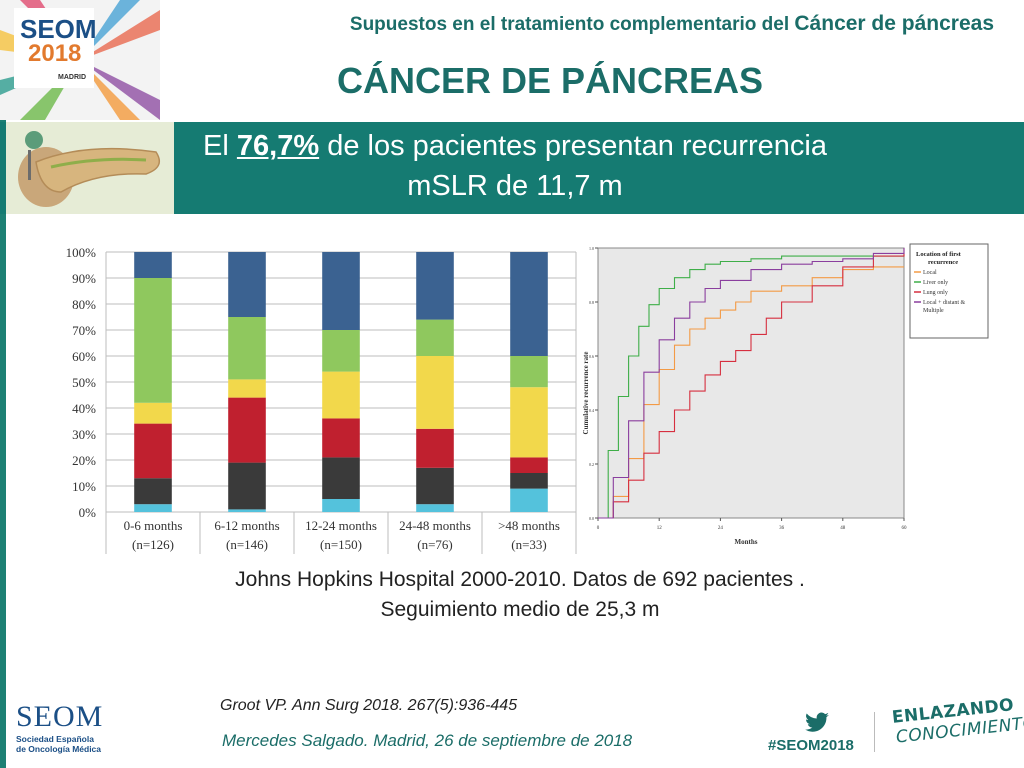 The height and width of the screenshot is (768, 1024). What do you see at coordinates (591, 464) in the screenshot?
I see `y-tick-label: 0.2` at bounding box center [591, 464].